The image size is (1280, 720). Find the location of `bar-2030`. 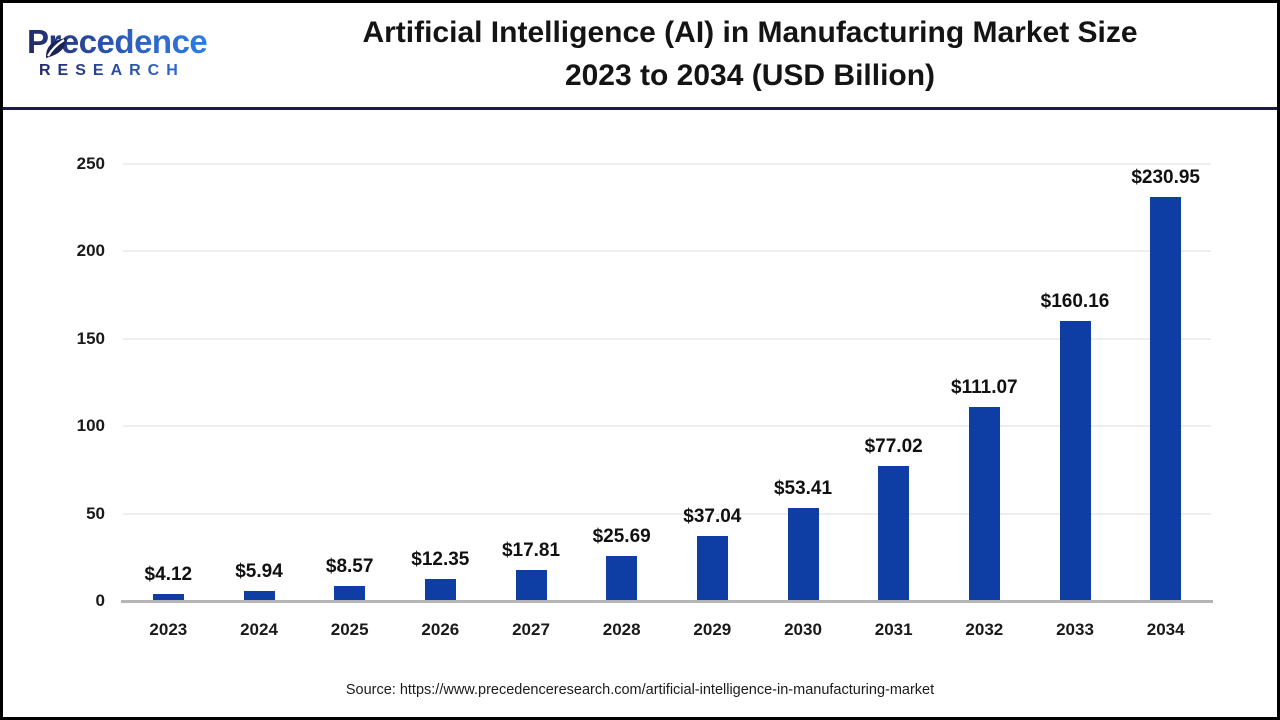

bar-2030 is located at coordinates (803, 554).